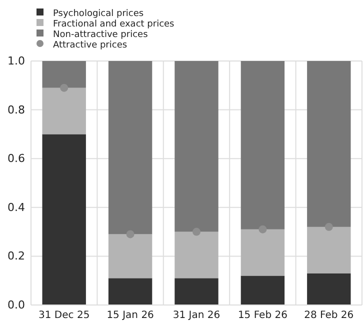 This screenshot has height=328, width=364. What do you see at coordinates (16, 207) in the screenshot?
I see `y-tick-label: 0.4` at bounding box center [16, 207].